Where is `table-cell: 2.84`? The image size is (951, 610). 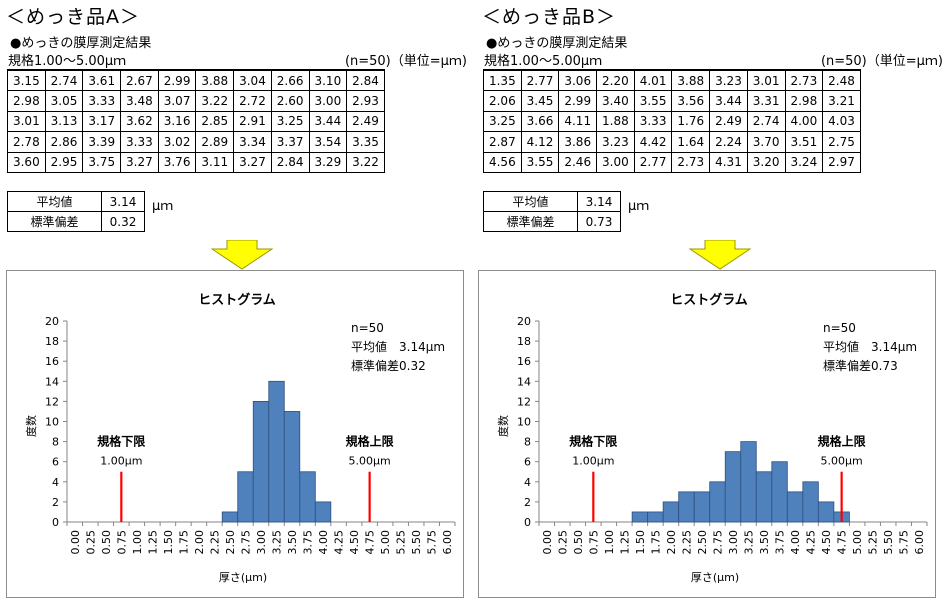 table-cell: 2.84 is located at coordinates (290, 162).